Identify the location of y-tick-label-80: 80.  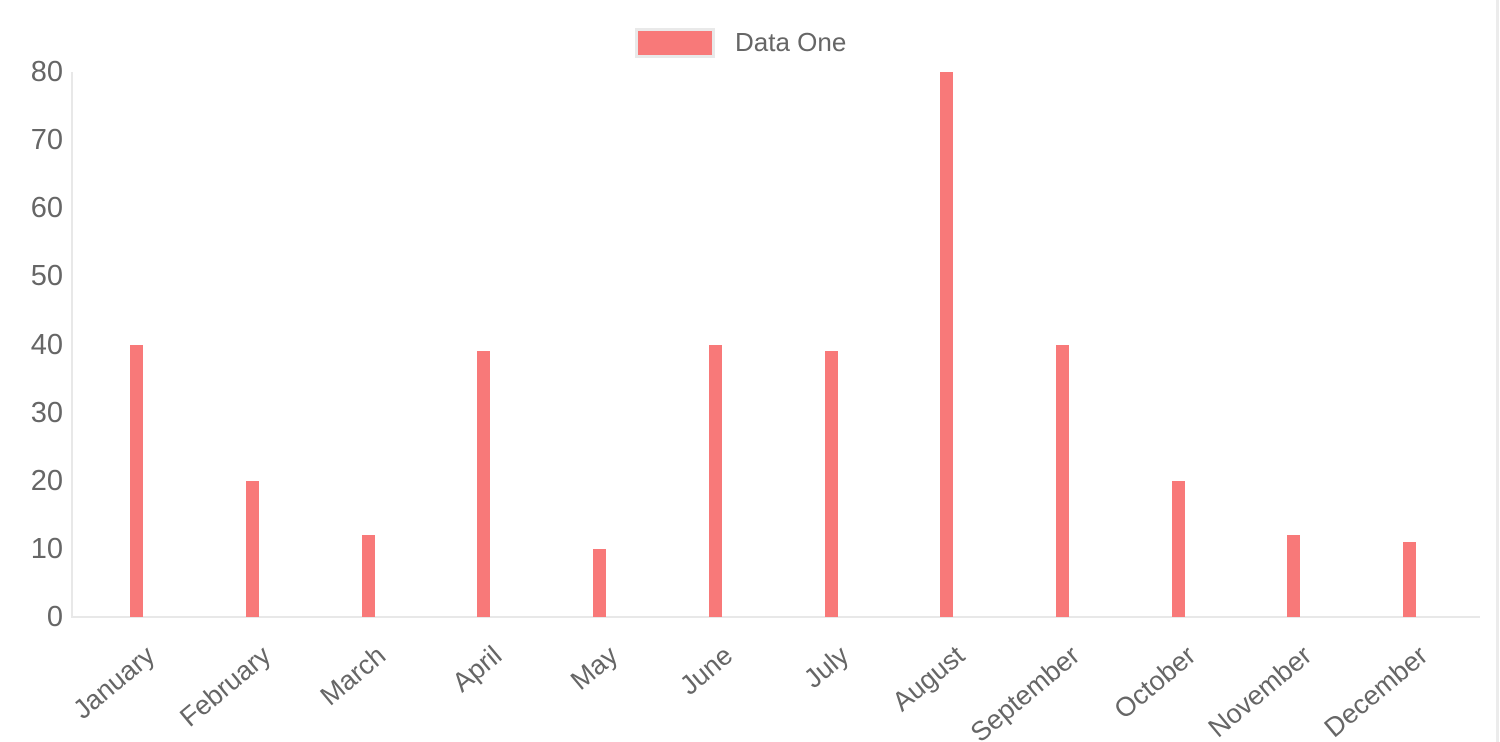
(46, 72).